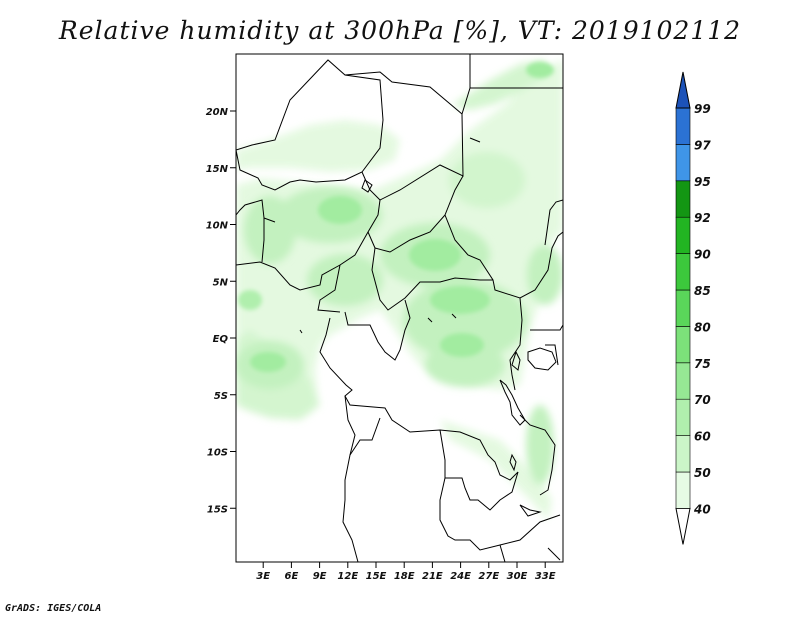  What do you see at coordinates (53, 608) in the screenshot?
I see `grads-credit: GrADS: IGES/COLA` at bounding box center [53, 608].